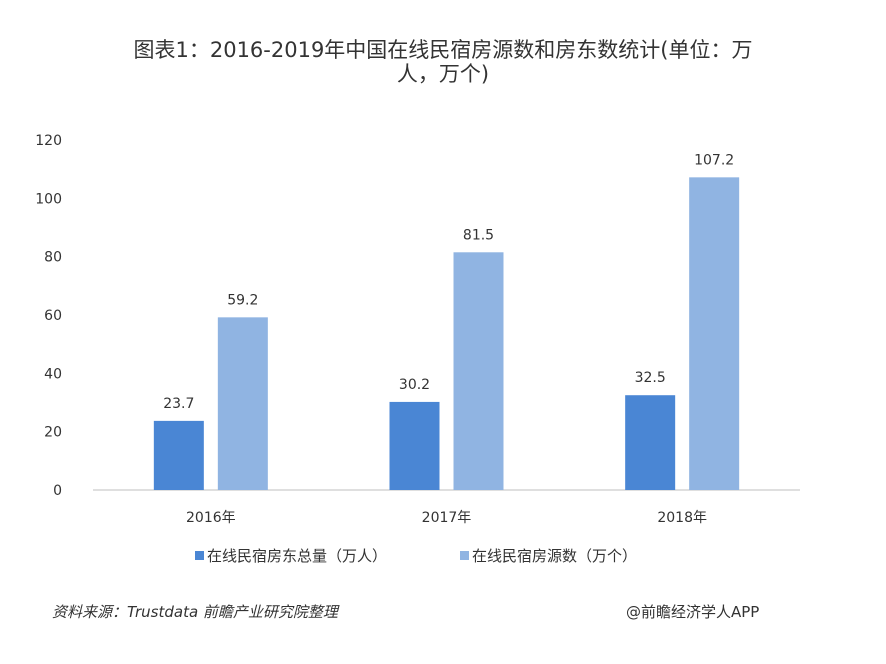 Image resolution: width=886 pixels, height=664 pixels. I want to click on x-tick-label: 2018年, so click(682, 518).